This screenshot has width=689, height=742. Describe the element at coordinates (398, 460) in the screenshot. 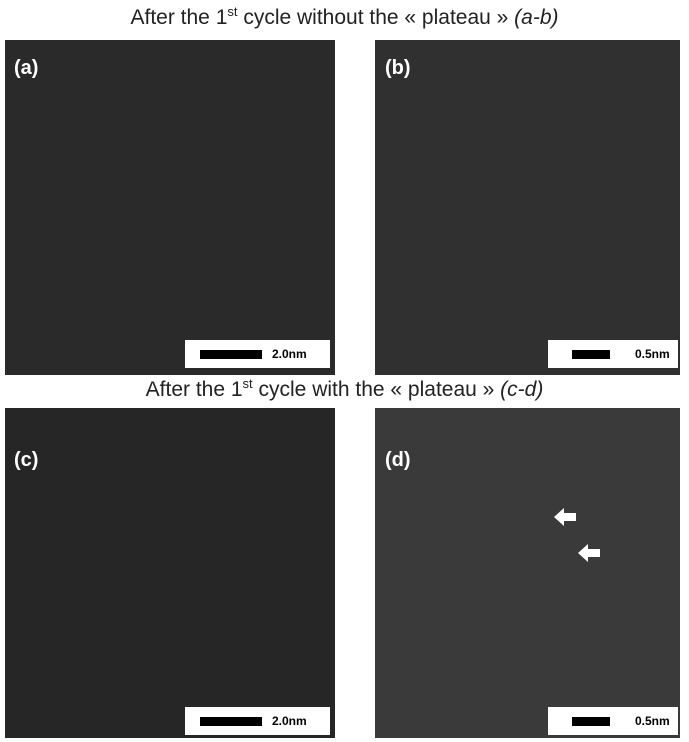

I see `panel-label: (d)` at that location.